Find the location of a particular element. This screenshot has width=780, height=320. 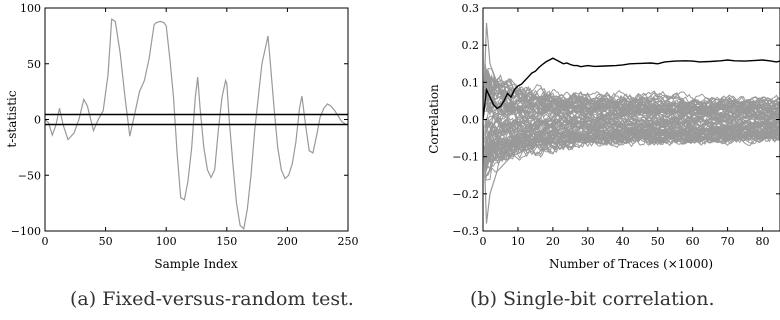

caption-a: (a) Fixed-versus-random test. is located at coordinates (212, 299).